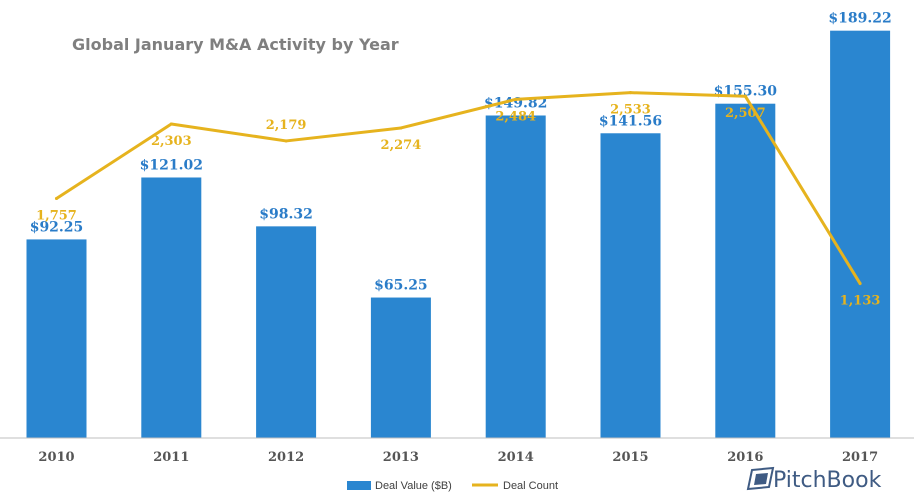 The width and height of the screenshot is (914, 497). I want to click on deal-count-point-2017, so click(860, 284).